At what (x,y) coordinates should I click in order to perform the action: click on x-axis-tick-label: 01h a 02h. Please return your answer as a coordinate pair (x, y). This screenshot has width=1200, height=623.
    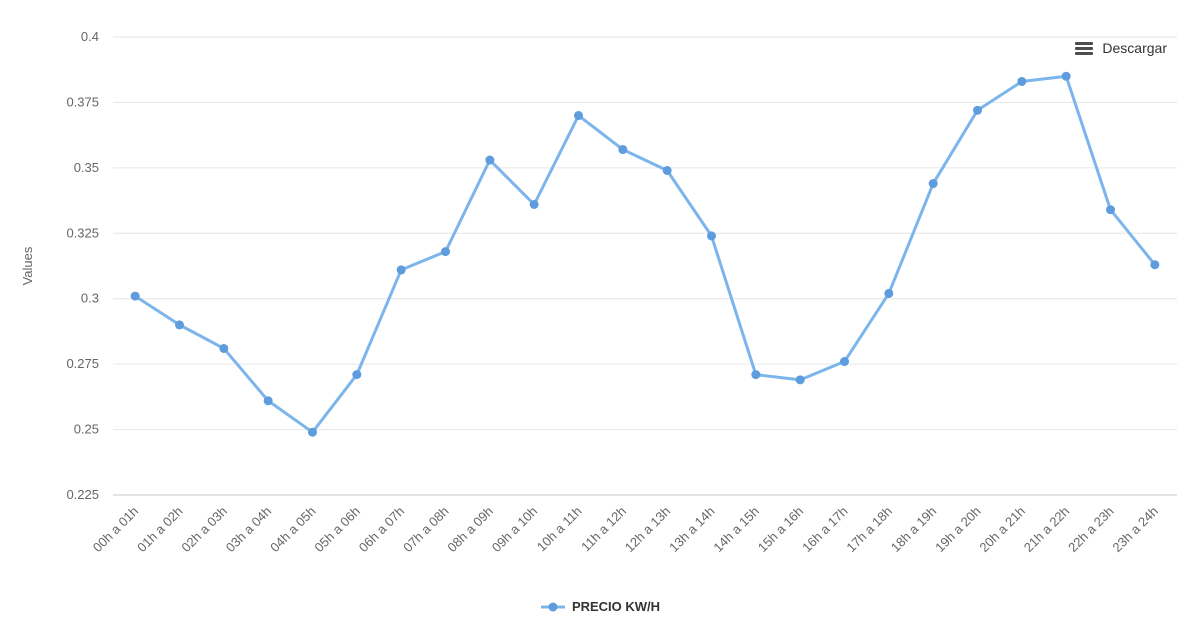
    Looking at the image, I should click on (160, 530).